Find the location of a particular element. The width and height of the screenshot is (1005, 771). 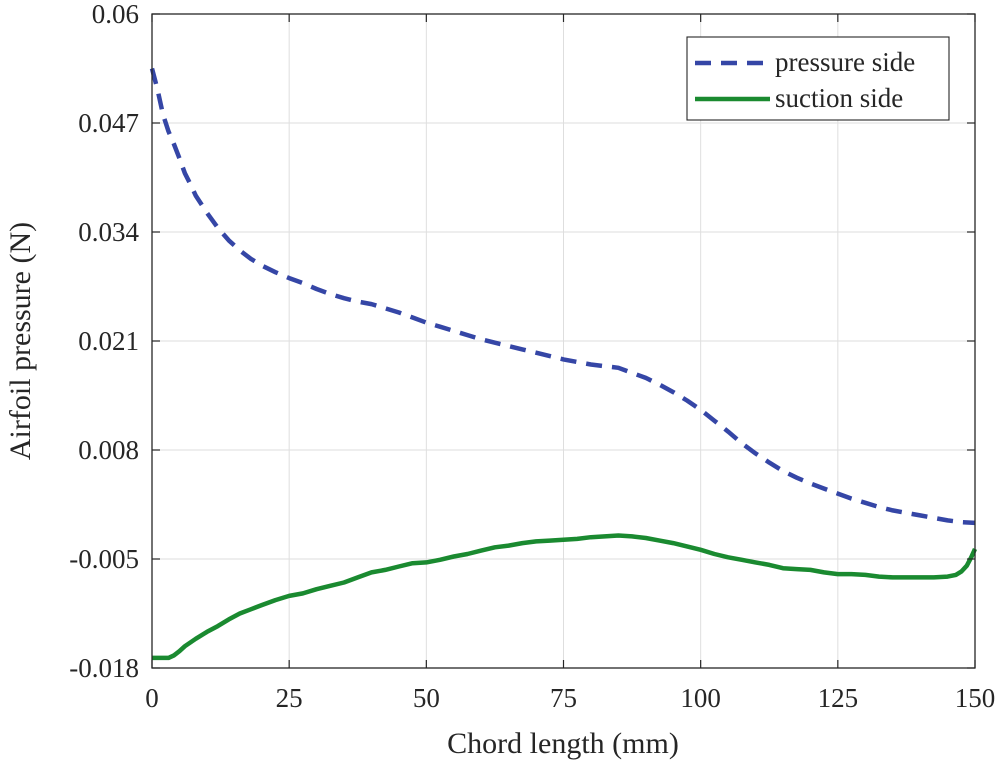

y-tick-label: -0.018 is located at coordinates (104, 668).